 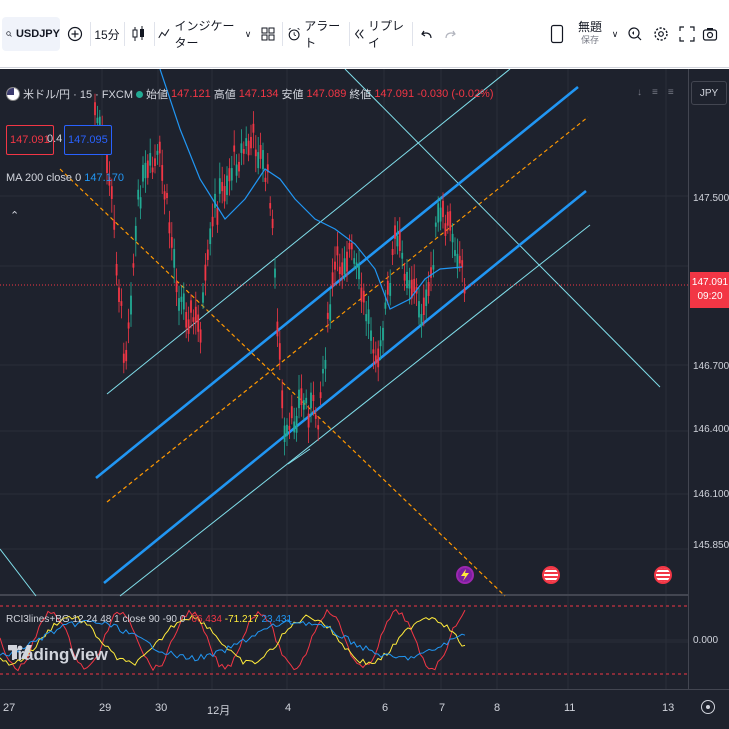 What do you see at coordinates (233, 640) in the screenshot?
I see `rci-line` at bounding box center [233, 640].